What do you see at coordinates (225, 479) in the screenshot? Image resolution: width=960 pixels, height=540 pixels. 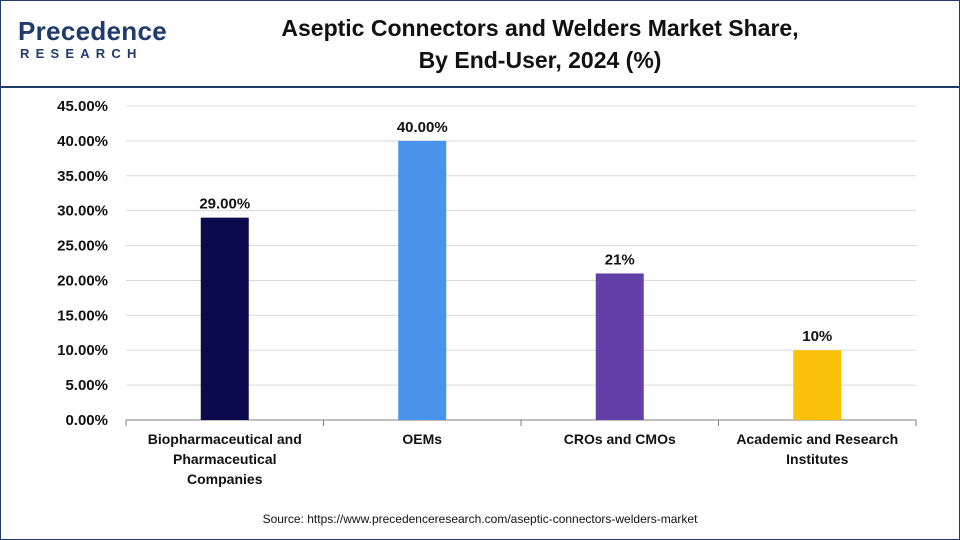 I see `x-tick-label: Companies` at bounding box center [225, 479].